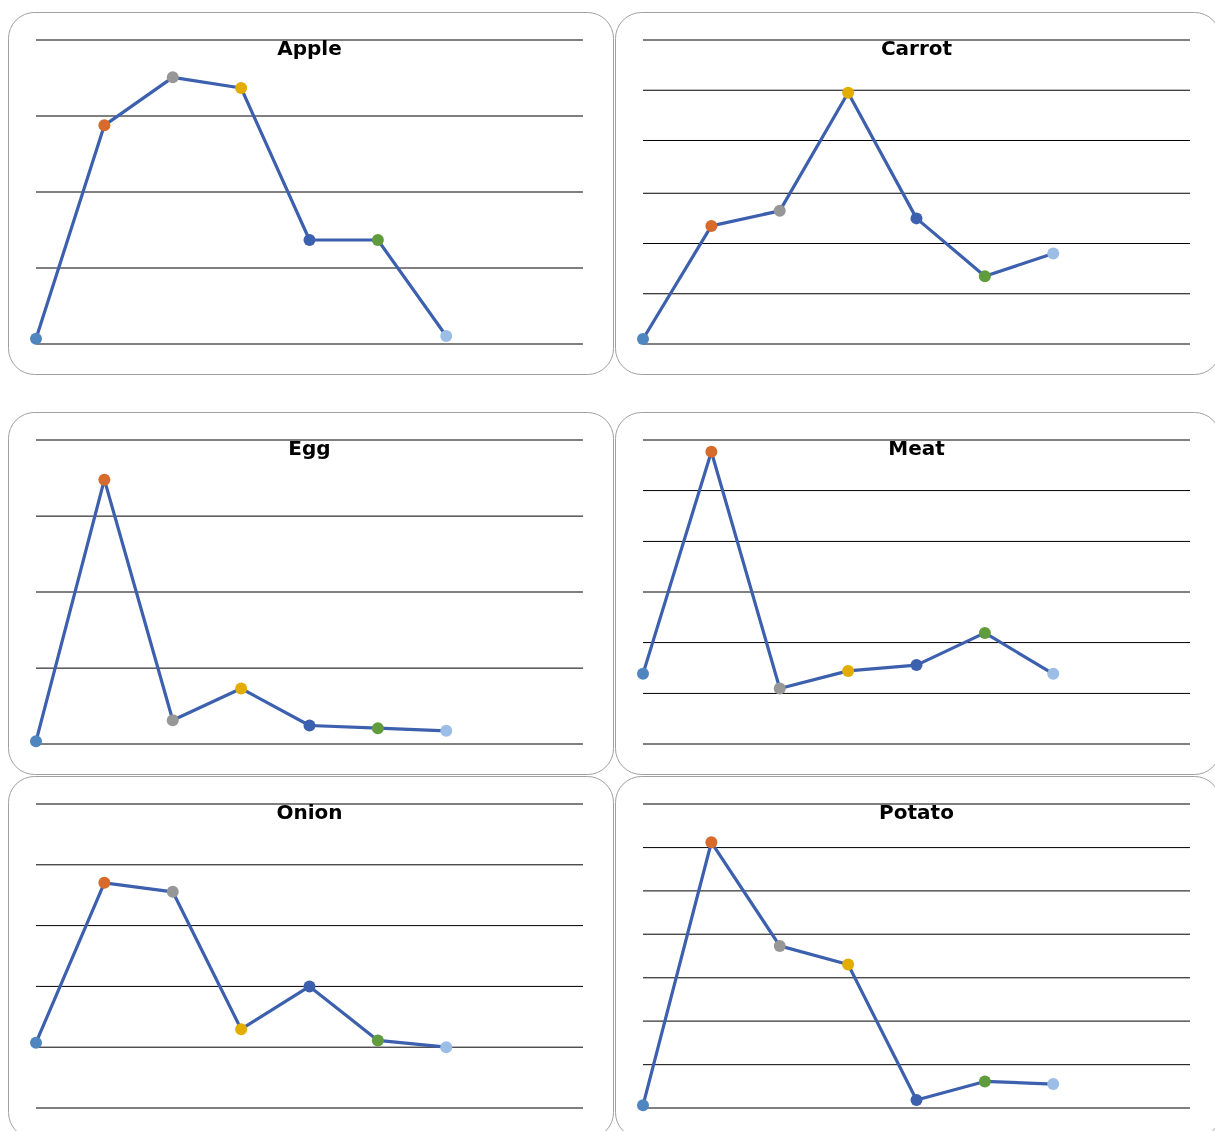 The width and height of the screenshot is (1215, 1131). Describe the element at coordinates (917, 448) in the screenshot. I see `chart-title: Meat` at that location.